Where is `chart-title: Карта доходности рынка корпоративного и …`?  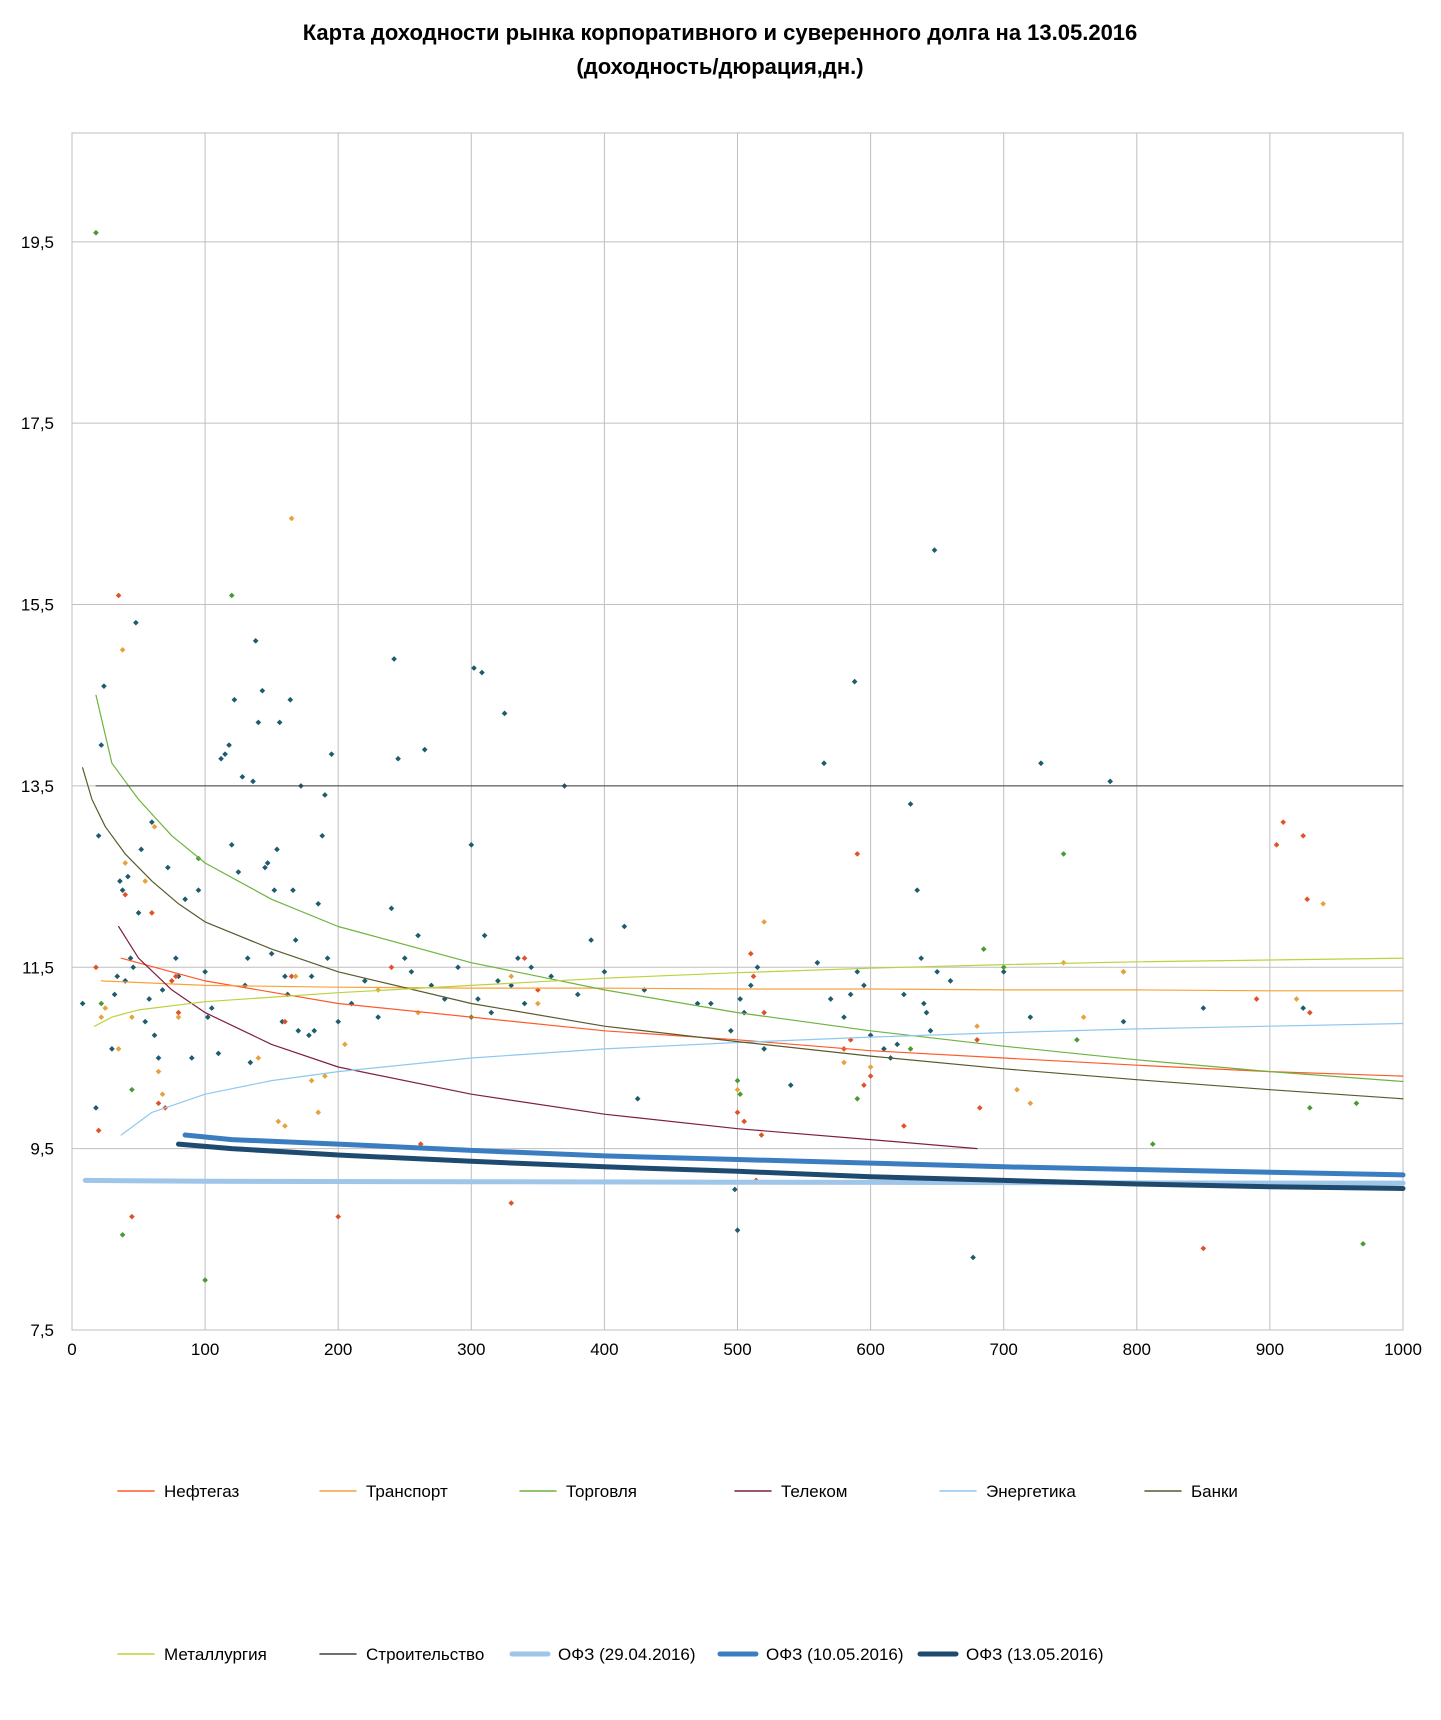 chart-title: Карта доходности рынка корпоративного и … is located at coordinates (720, 32).